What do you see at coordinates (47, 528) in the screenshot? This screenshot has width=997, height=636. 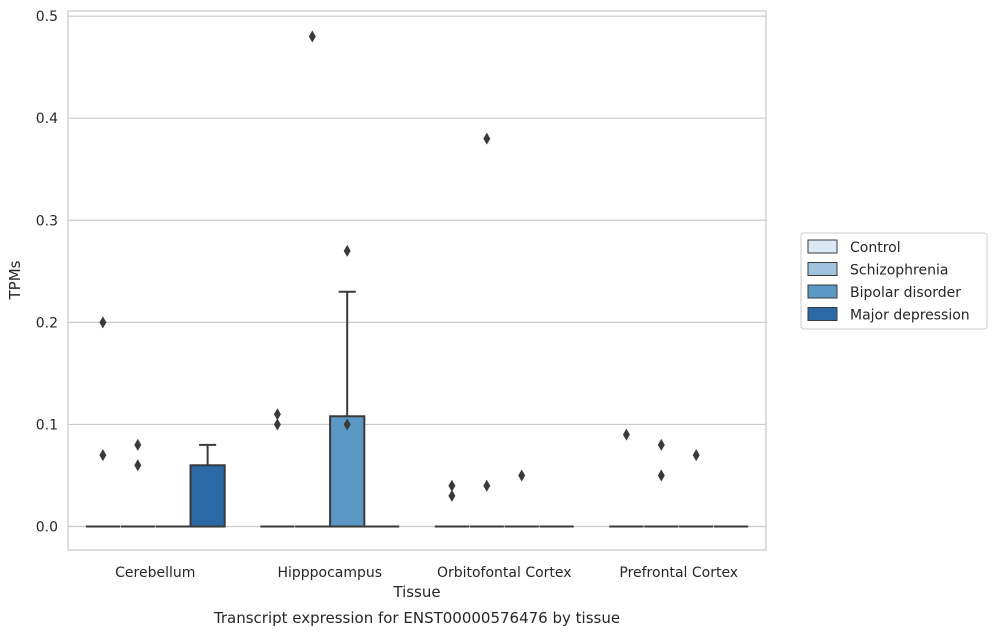 I see `y-tick-label: 0.0` at bounding box center [47, 528].